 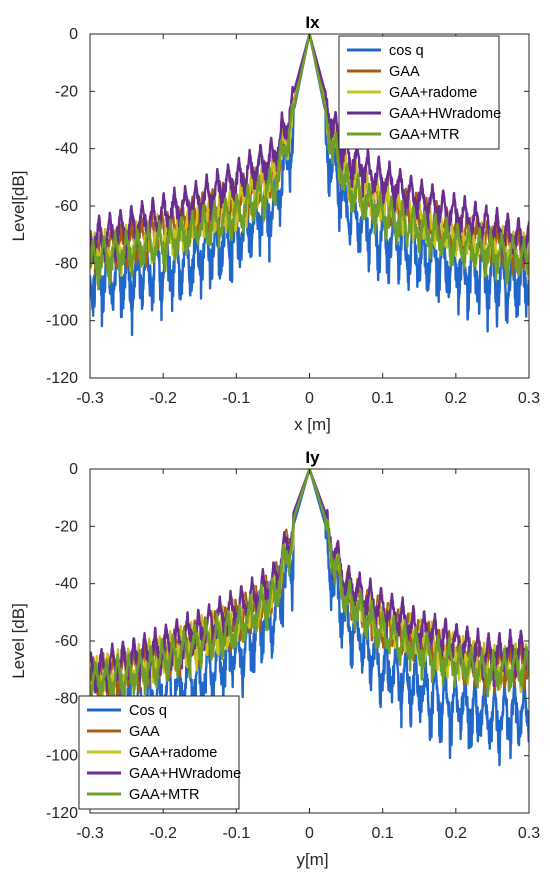 What do you see at coordinates (312, 424) in the screenshot?
I see `x-axis-label: x [m]` at bounding box center [312, 424].